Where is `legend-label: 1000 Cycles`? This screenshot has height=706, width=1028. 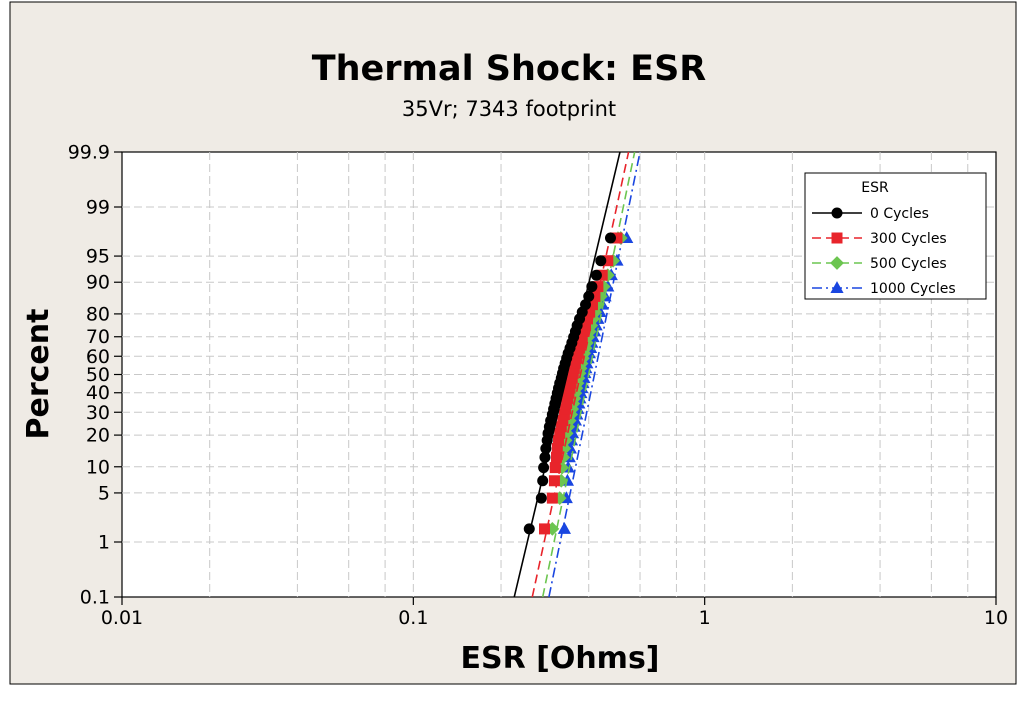 legend-label: 1000 Cycles is located at coordinates (913, 289).